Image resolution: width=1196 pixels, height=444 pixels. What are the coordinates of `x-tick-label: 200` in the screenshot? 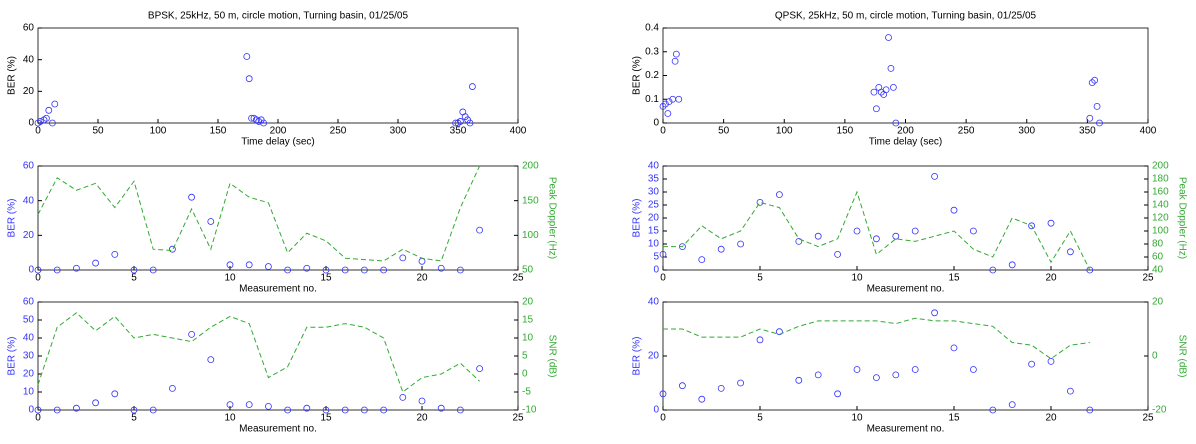 It's located at (278, 131).